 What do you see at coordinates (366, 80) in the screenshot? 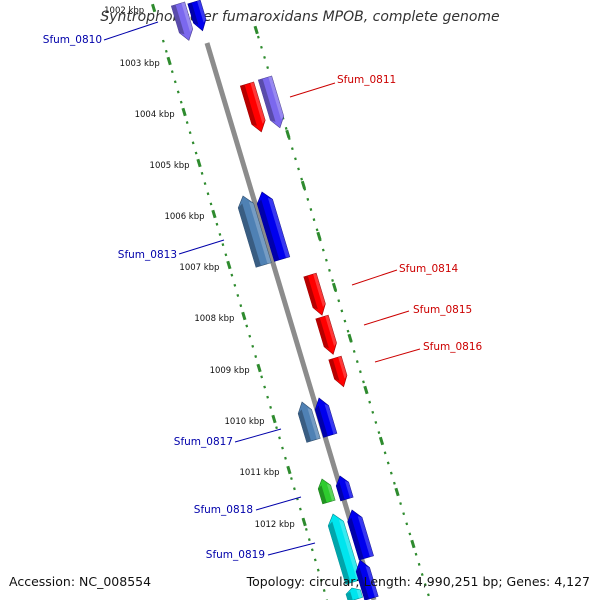
I see `gene-label-sfum-0811: Sfum_0811` at bounding box center [366, 80].